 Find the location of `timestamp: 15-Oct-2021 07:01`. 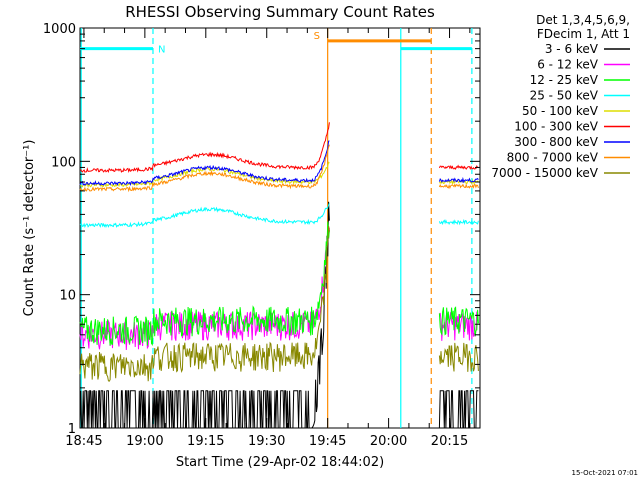

timestamp: 15-Oct-2021 07:01 is located at coordinates (605, 473).